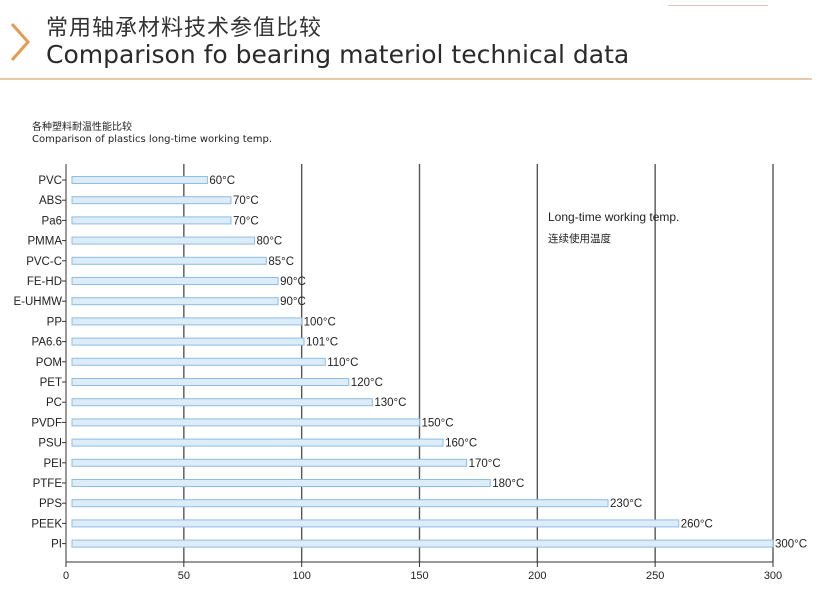  Describe the element at coordinates (579, 238) in the screenshot. I see `legend-text-zh: 连续使用温度` at that location.